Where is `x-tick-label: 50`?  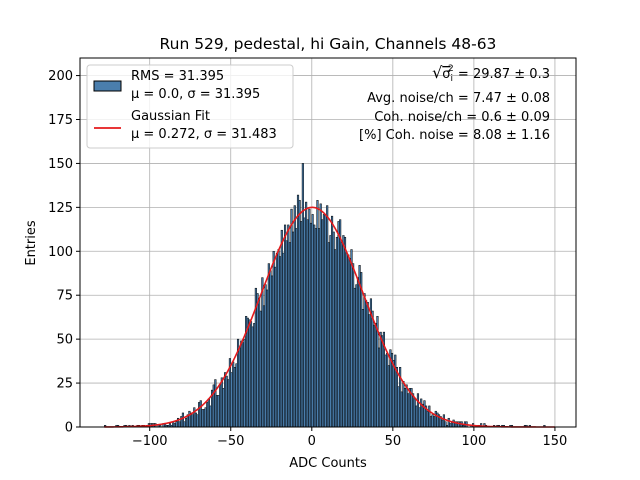 x-tick-label: 50 is located at coordinates (393, 441).